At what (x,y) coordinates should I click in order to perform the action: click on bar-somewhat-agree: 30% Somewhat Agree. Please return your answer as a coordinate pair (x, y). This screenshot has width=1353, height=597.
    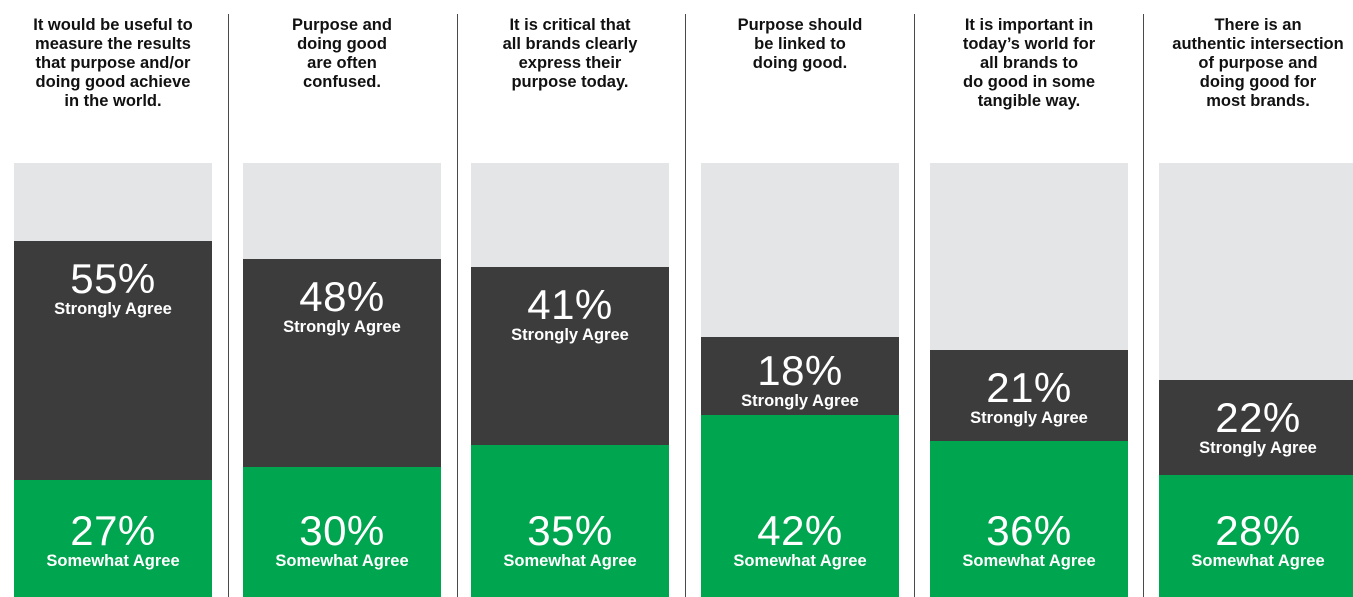
    Looking at the image, I should click on (342, 531).